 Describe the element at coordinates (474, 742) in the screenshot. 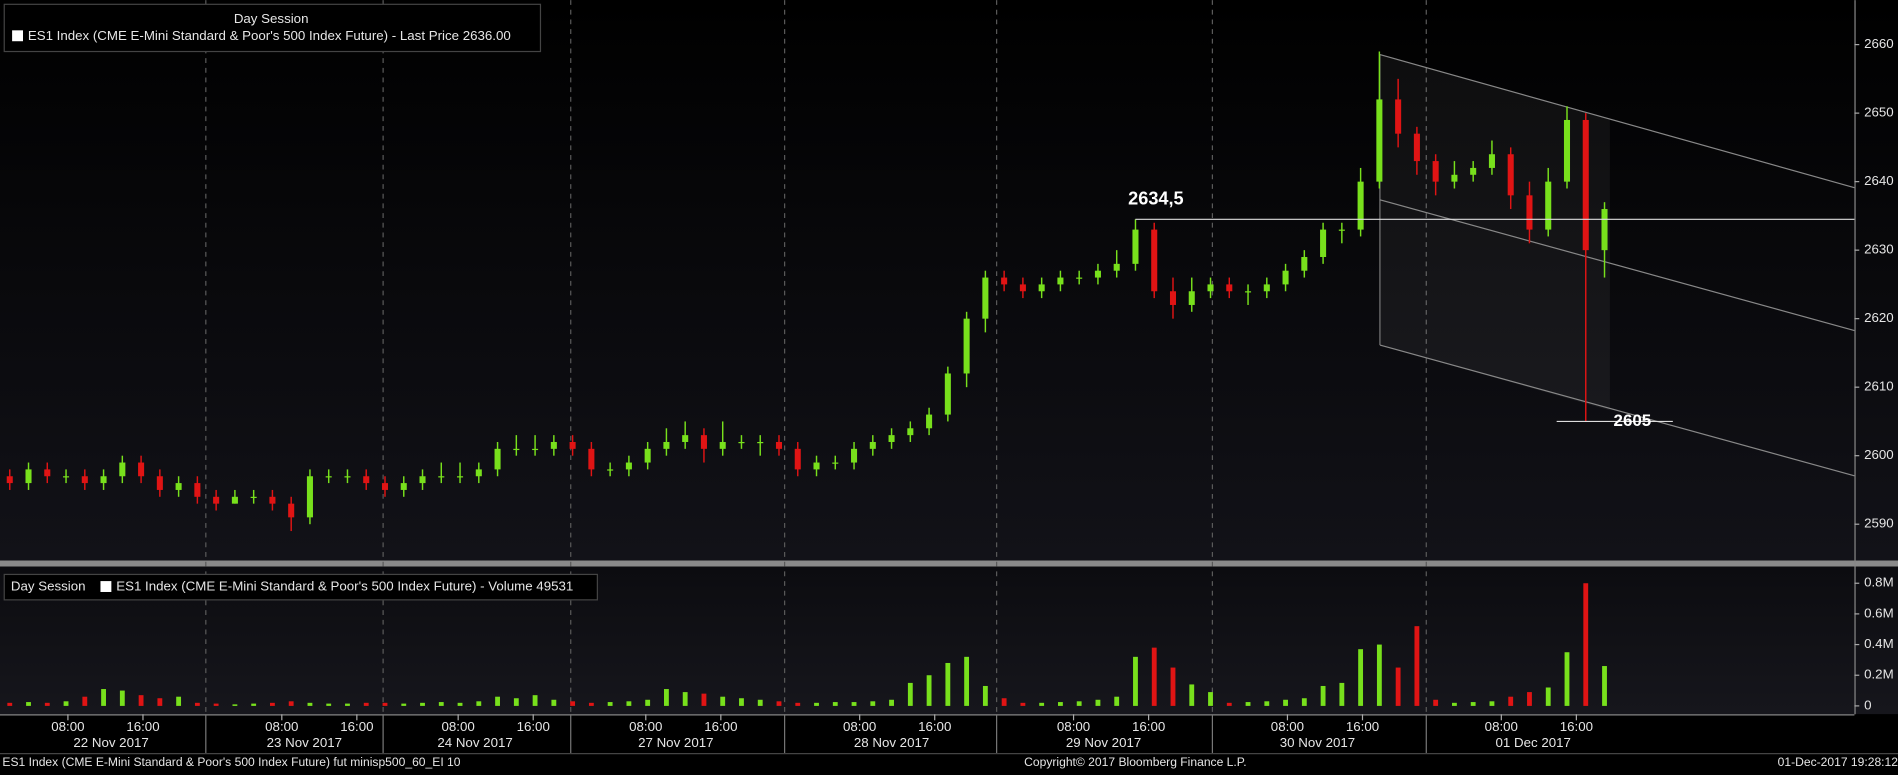

I see `date-label: 24 Nov 2017` at that location.